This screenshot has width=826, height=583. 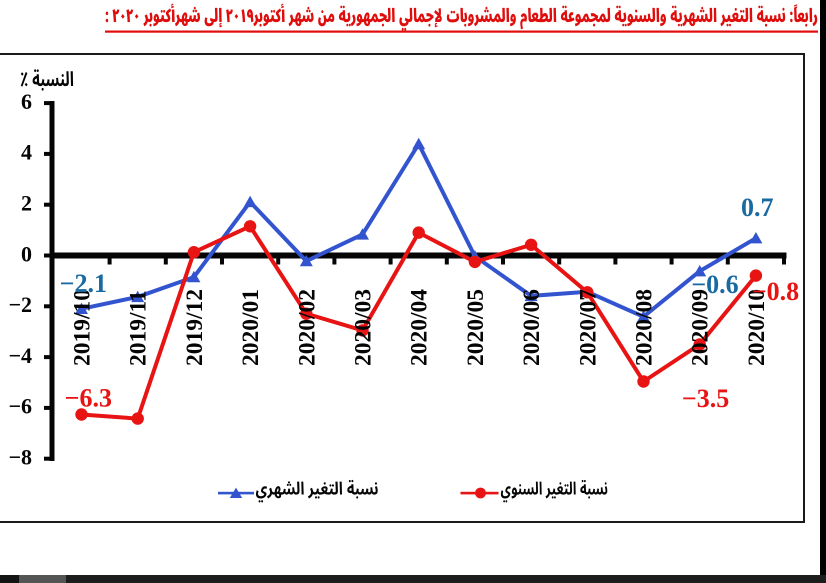 What do you see at coordinates (705, 398) in the screenshot?
I see `svg-text: −3.5` at bounding box center [705, 398].